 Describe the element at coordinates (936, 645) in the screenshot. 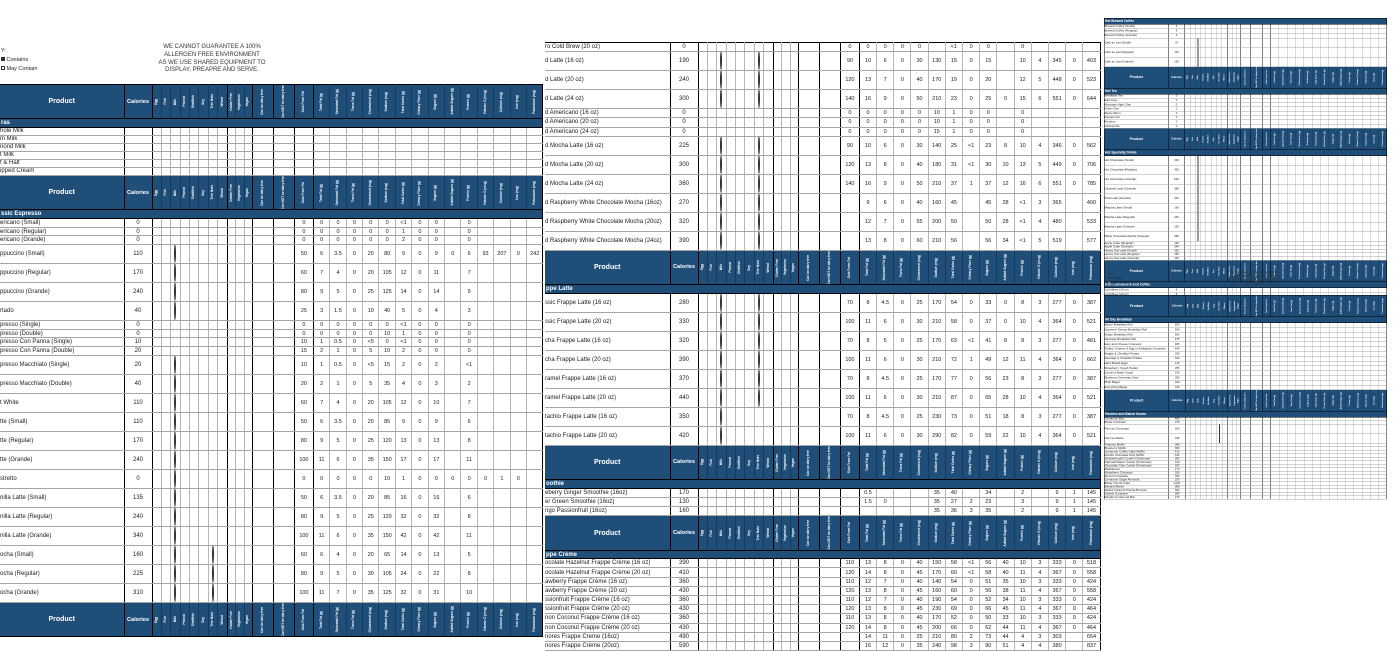

I see `nutrition-cell: 240` at that location.